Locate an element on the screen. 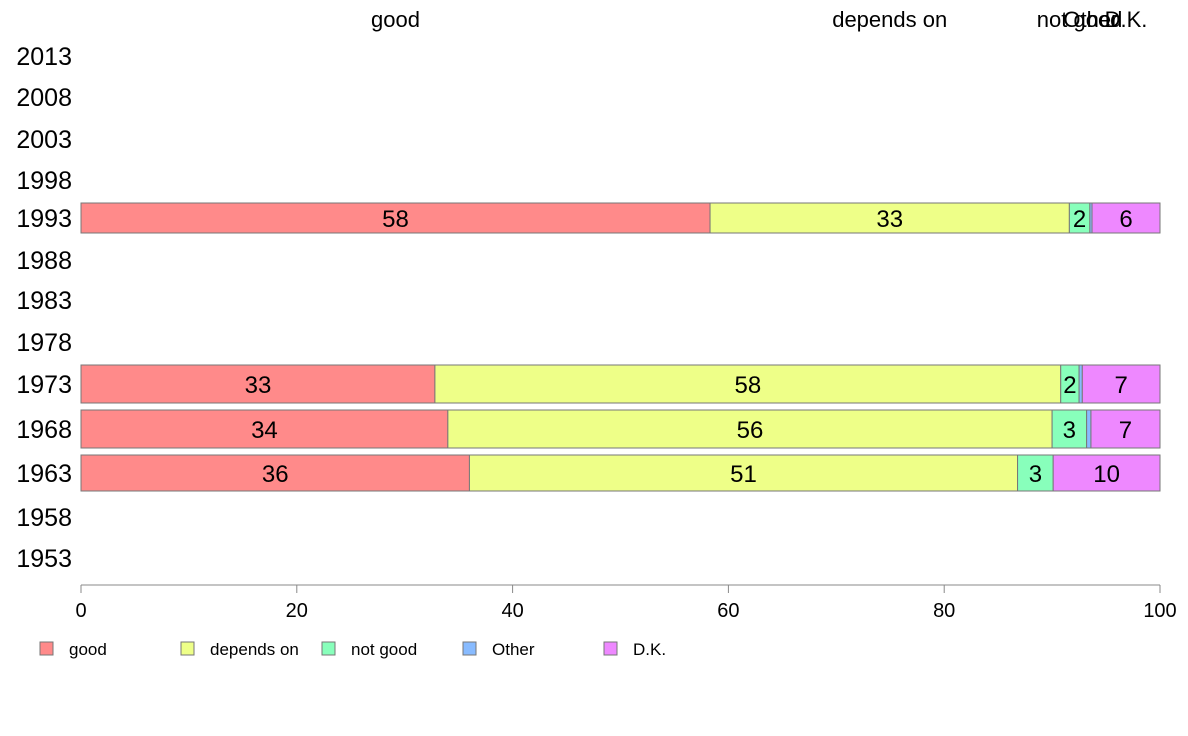 The image size is (1188, 736). y-tick-label-1953: 1953 is located at coordinates (44, 559).